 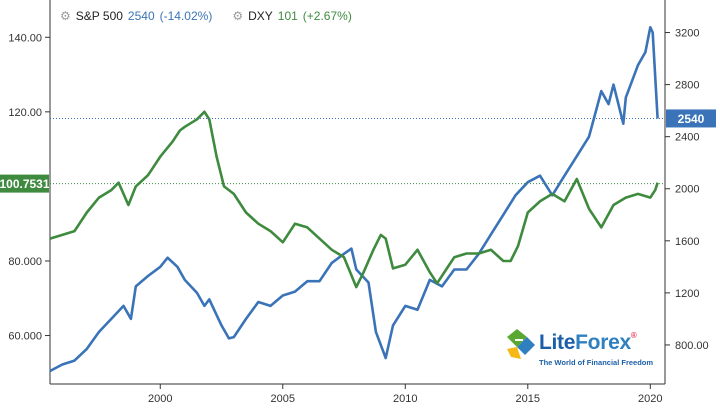 I want to click on logo-wordmark: LiteForex®, so click(x=588, y=343).